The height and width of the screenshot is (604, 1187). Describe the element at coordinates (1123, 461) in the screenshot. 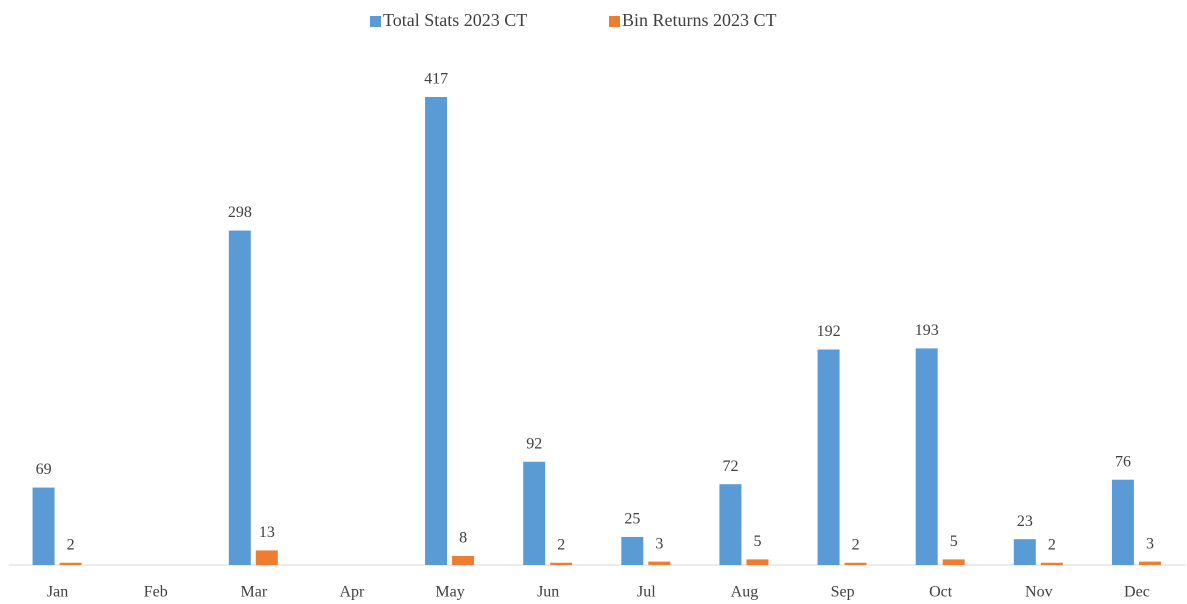

I see `data-label: 76` at that location.